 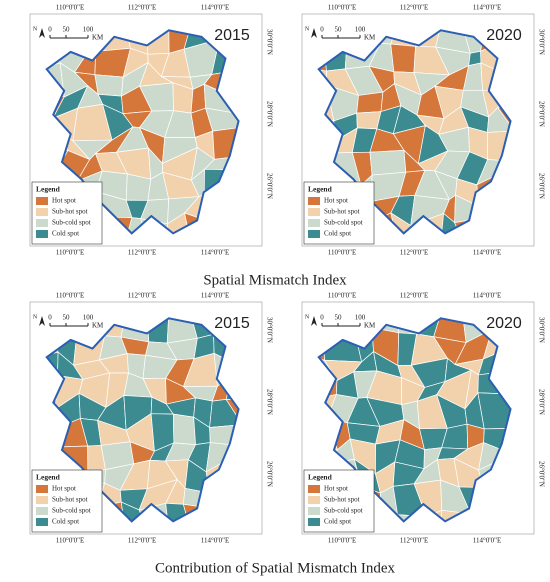 I want to click on caption: Spatial Mismatch Index, so click(x=275, y=280).